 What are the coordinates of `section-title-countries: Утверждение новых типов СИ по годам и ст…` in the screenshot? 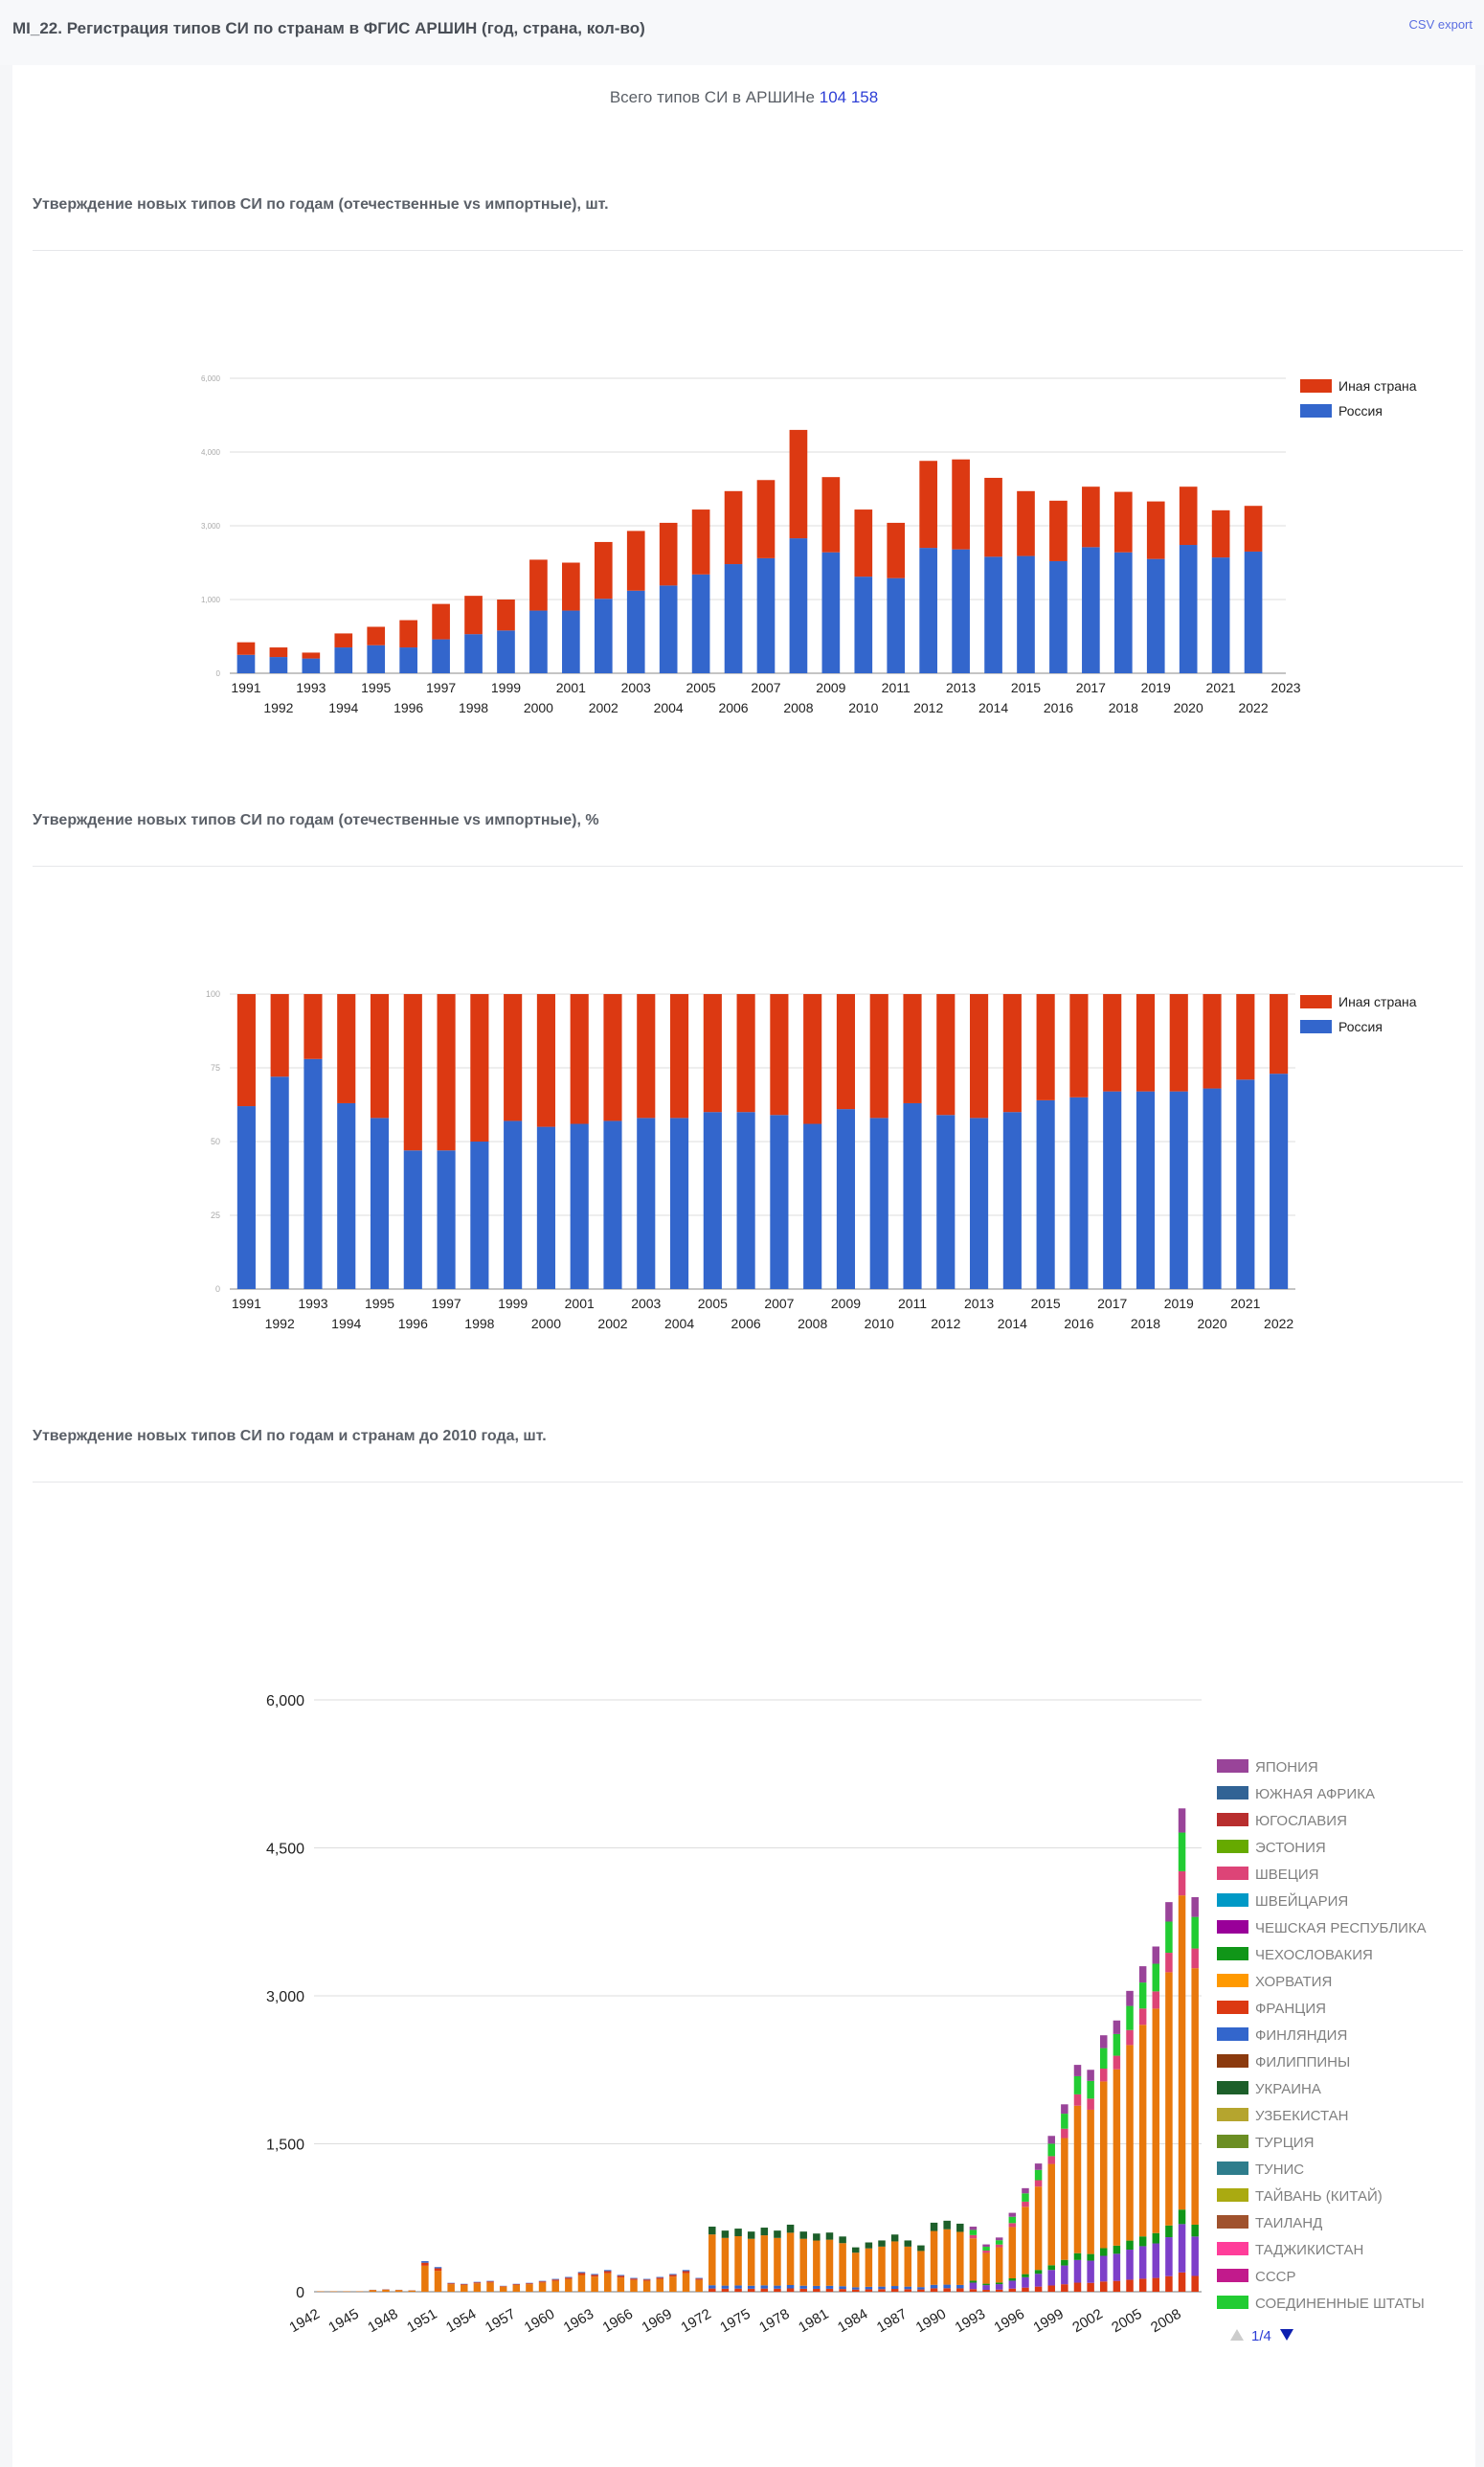 It's located at (290, 1436).